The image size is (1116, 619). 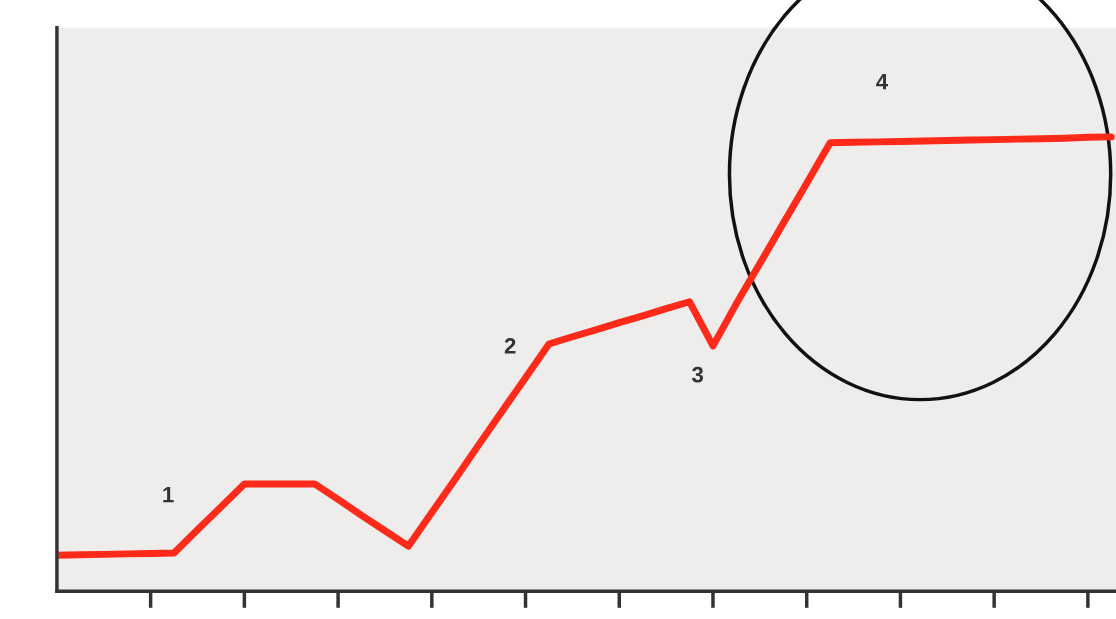 What do you see at coordinates (168, 494) in the screenshot?
I see `annotation: 1` at bounding box center [168, 494].